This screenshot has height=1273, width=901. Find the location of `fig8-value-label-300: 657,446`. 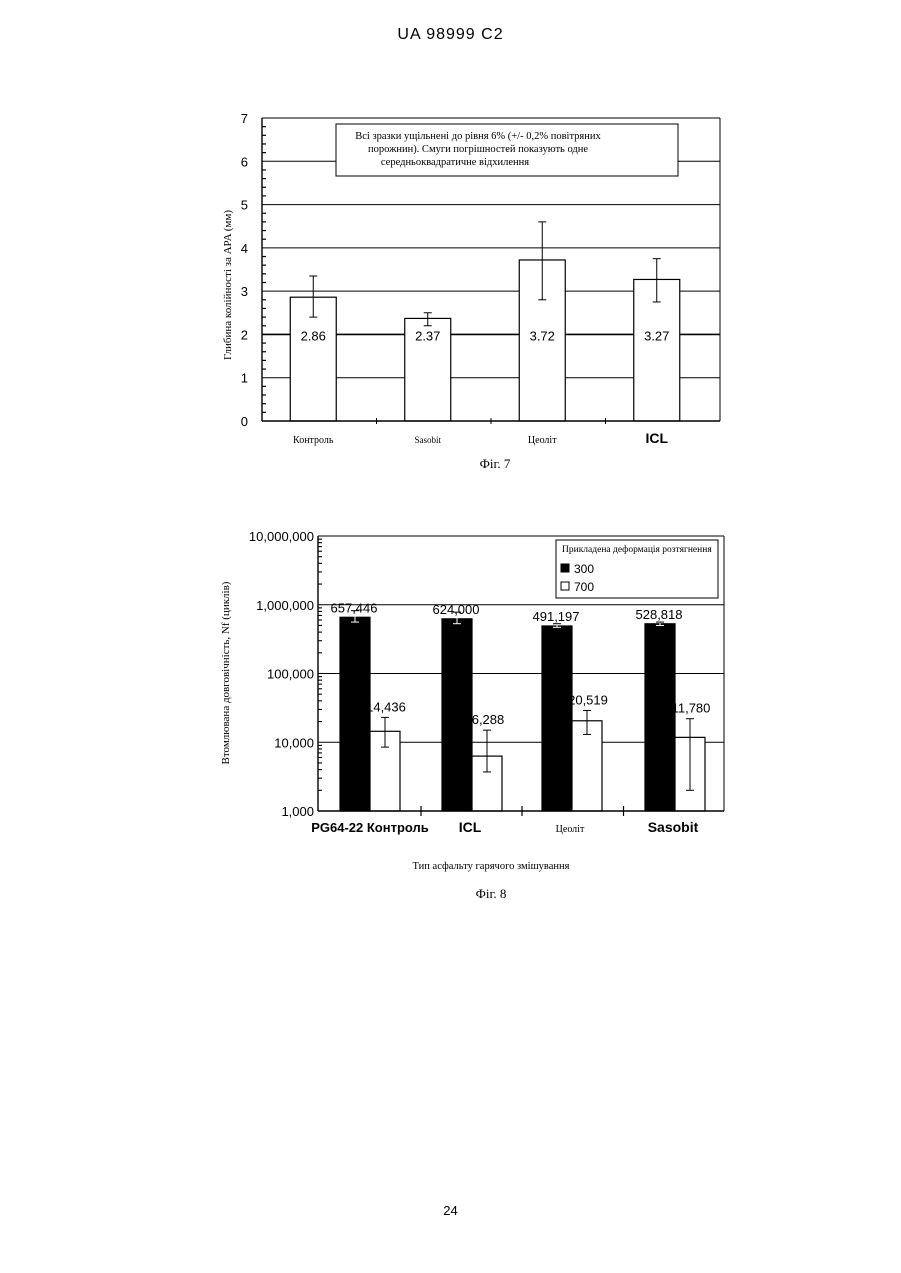

fig8-value-label-300: 657,446 is located at coordinates (354, 607).